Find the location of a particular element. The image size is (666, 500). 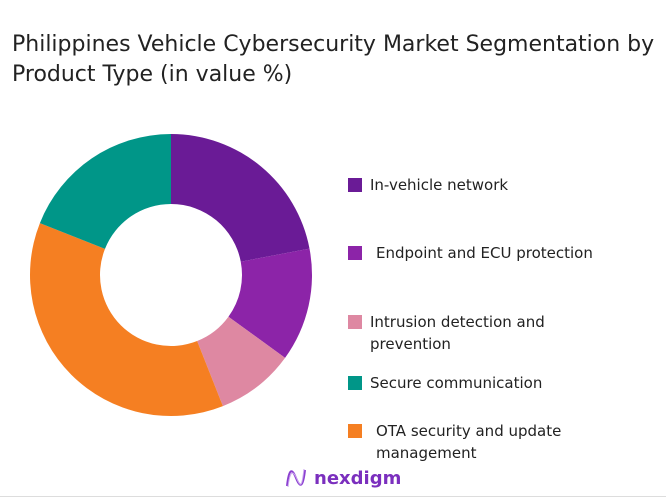

legend-item: Secure communication is located at coordinates (445, 383).